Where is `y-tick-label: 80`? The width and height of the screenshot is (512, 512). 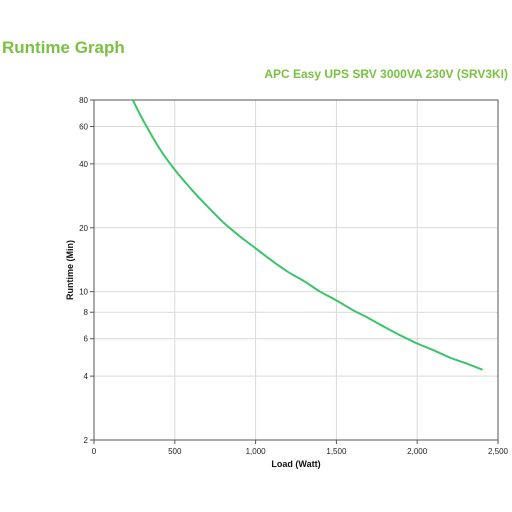 y-tick-label: 80 is located at coordinates (83, 100).